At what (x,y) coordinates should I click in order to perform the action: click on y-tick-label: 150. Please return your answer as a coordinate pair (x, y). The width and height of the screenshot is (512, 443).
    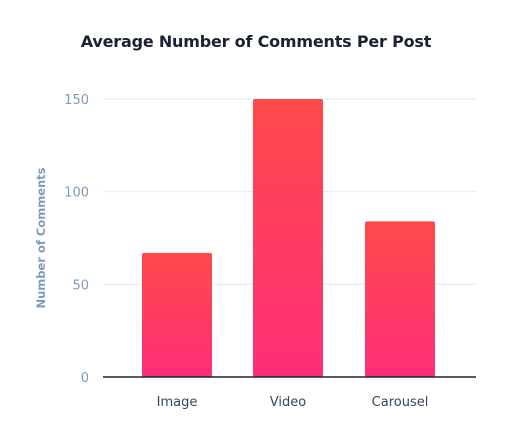
    Looking at the image, I should click on (76, 100).